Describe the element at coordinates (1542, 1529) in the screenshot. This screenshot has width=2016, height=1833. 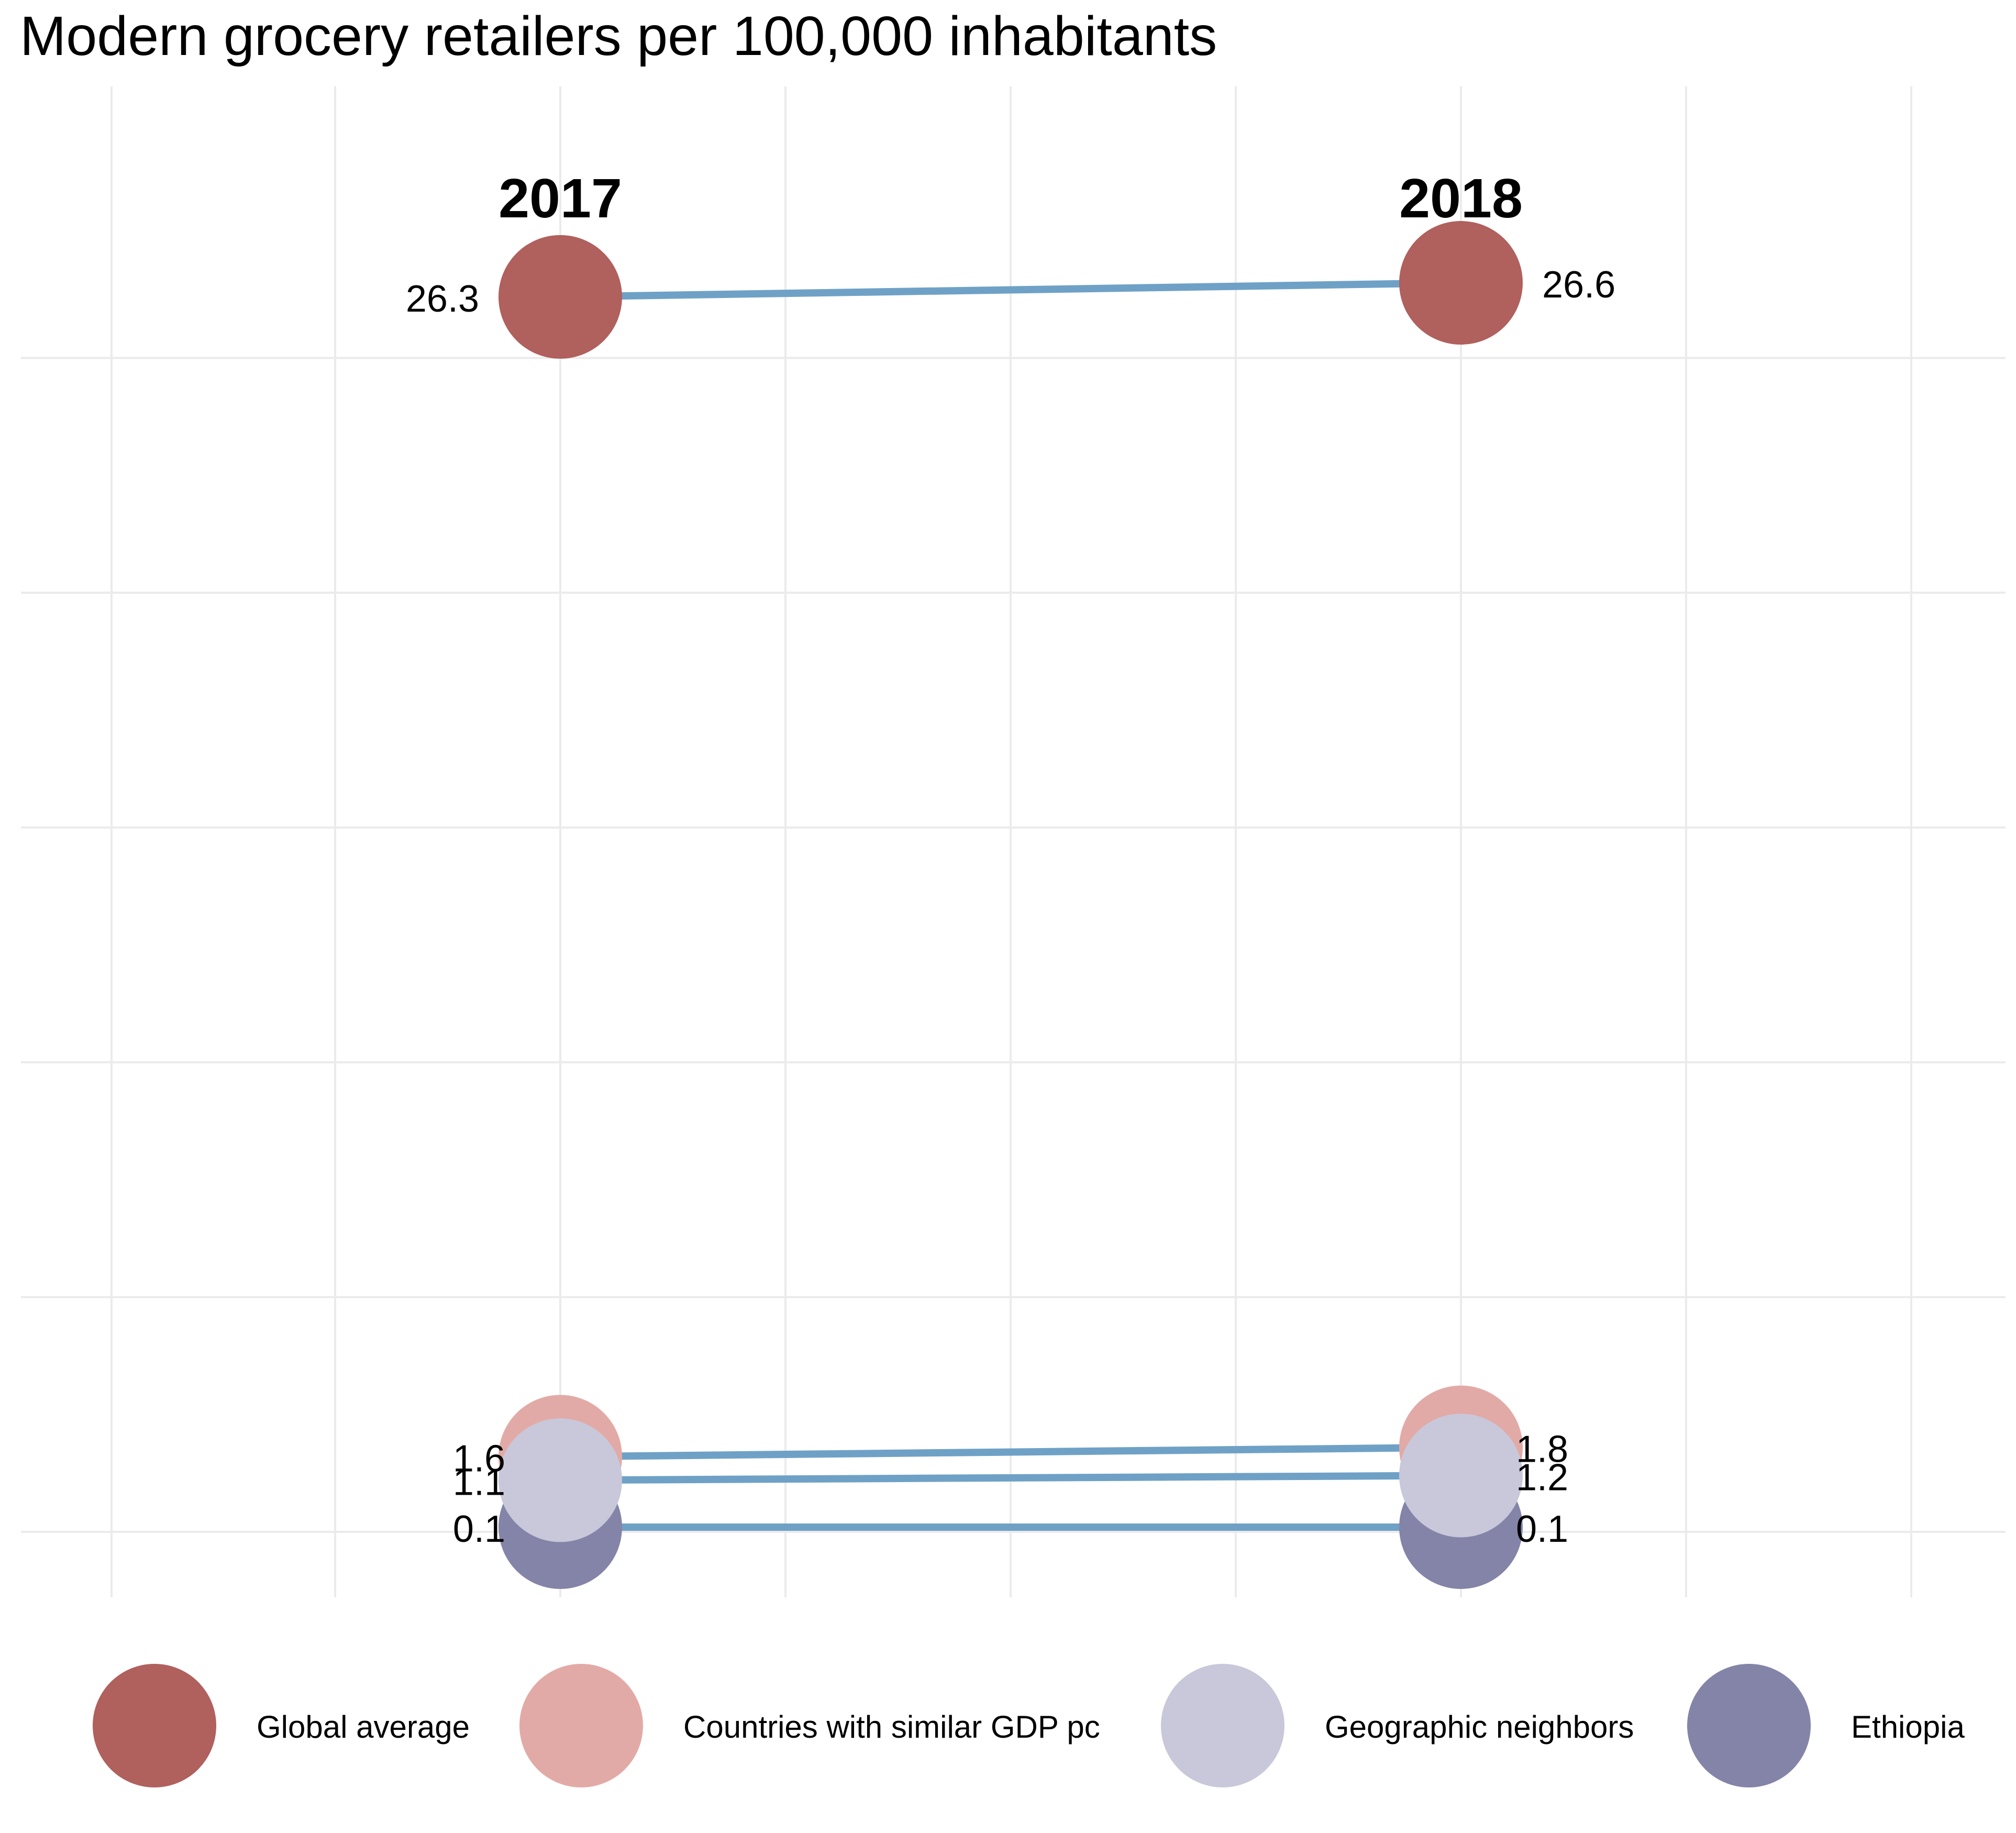
I see `data-label-ethiopia-2018: 0.1` at that location.